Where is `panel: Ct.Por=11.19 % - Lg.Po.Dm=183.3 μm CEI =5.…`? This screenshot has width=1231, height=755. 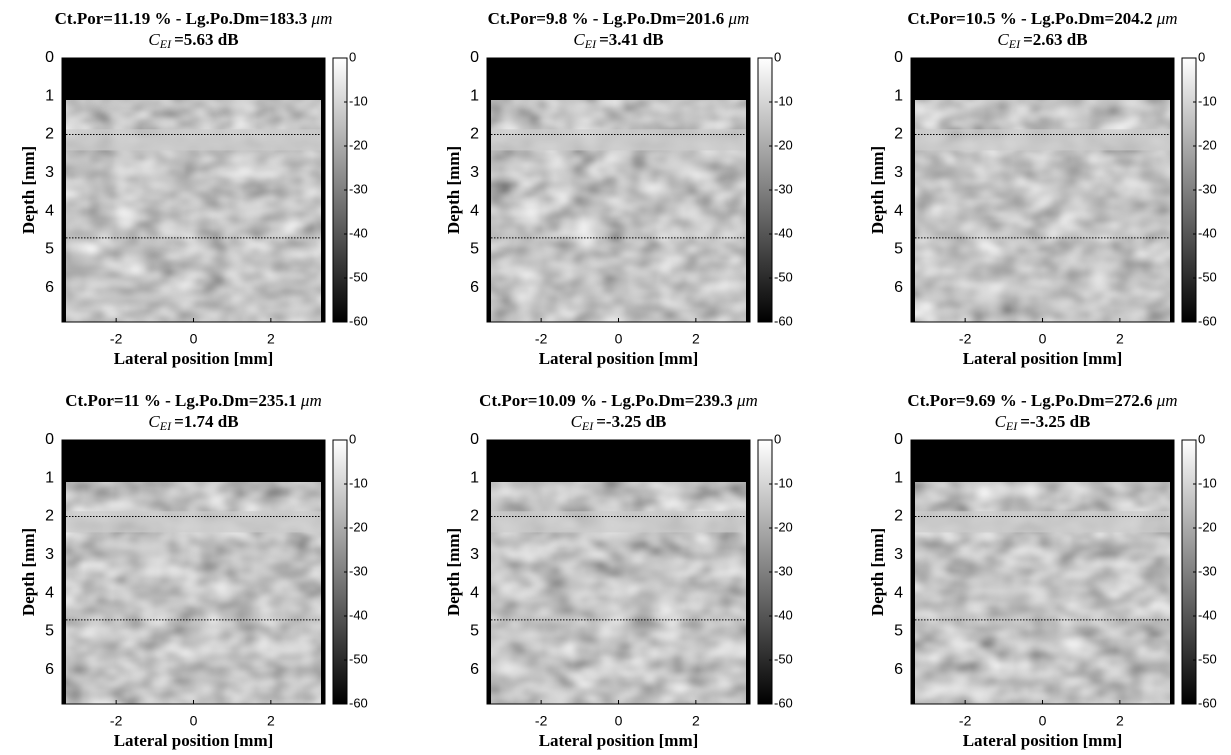
panel: Ct.Por=11.19 % - Lg.Po.Dm=183.3 μm CEI =5.… is located at coordinates (193, 188).